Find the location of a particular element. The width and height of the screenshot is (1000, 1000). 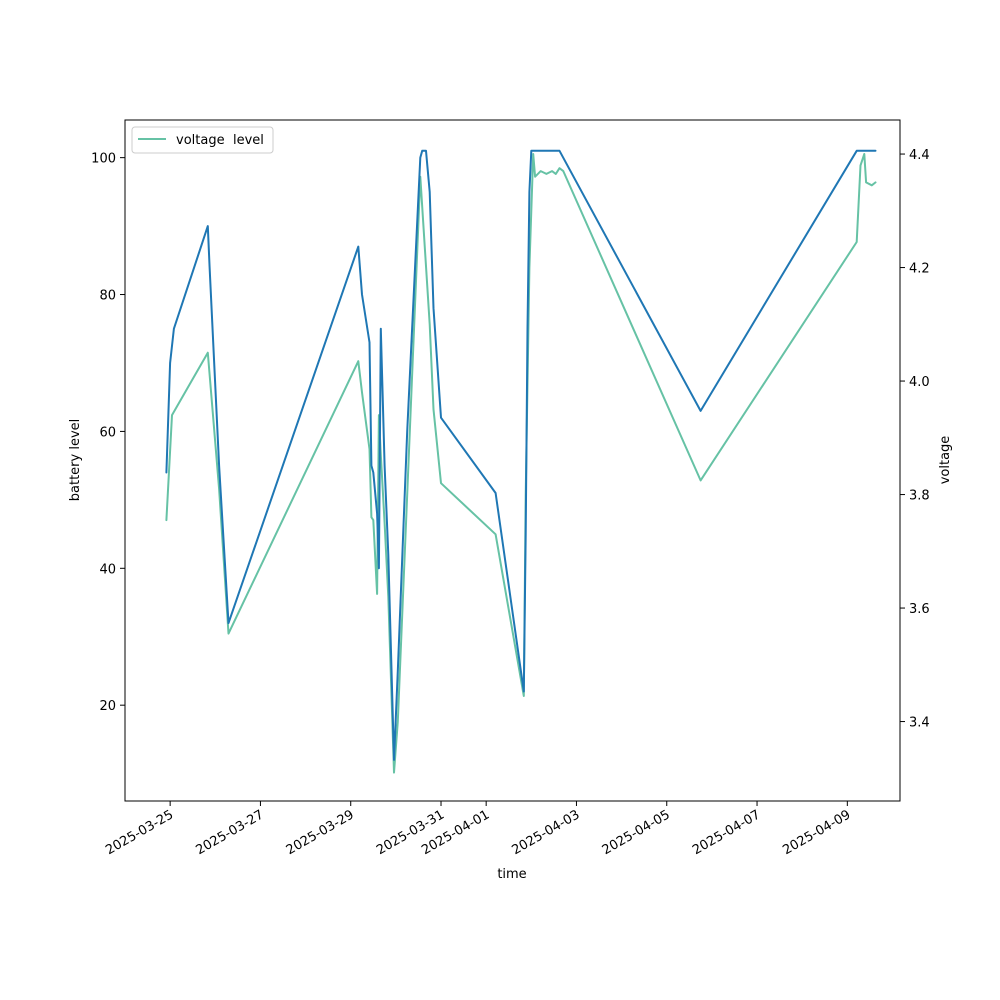

y-left-tick-label: 20 is located at coordinates (107, 706).